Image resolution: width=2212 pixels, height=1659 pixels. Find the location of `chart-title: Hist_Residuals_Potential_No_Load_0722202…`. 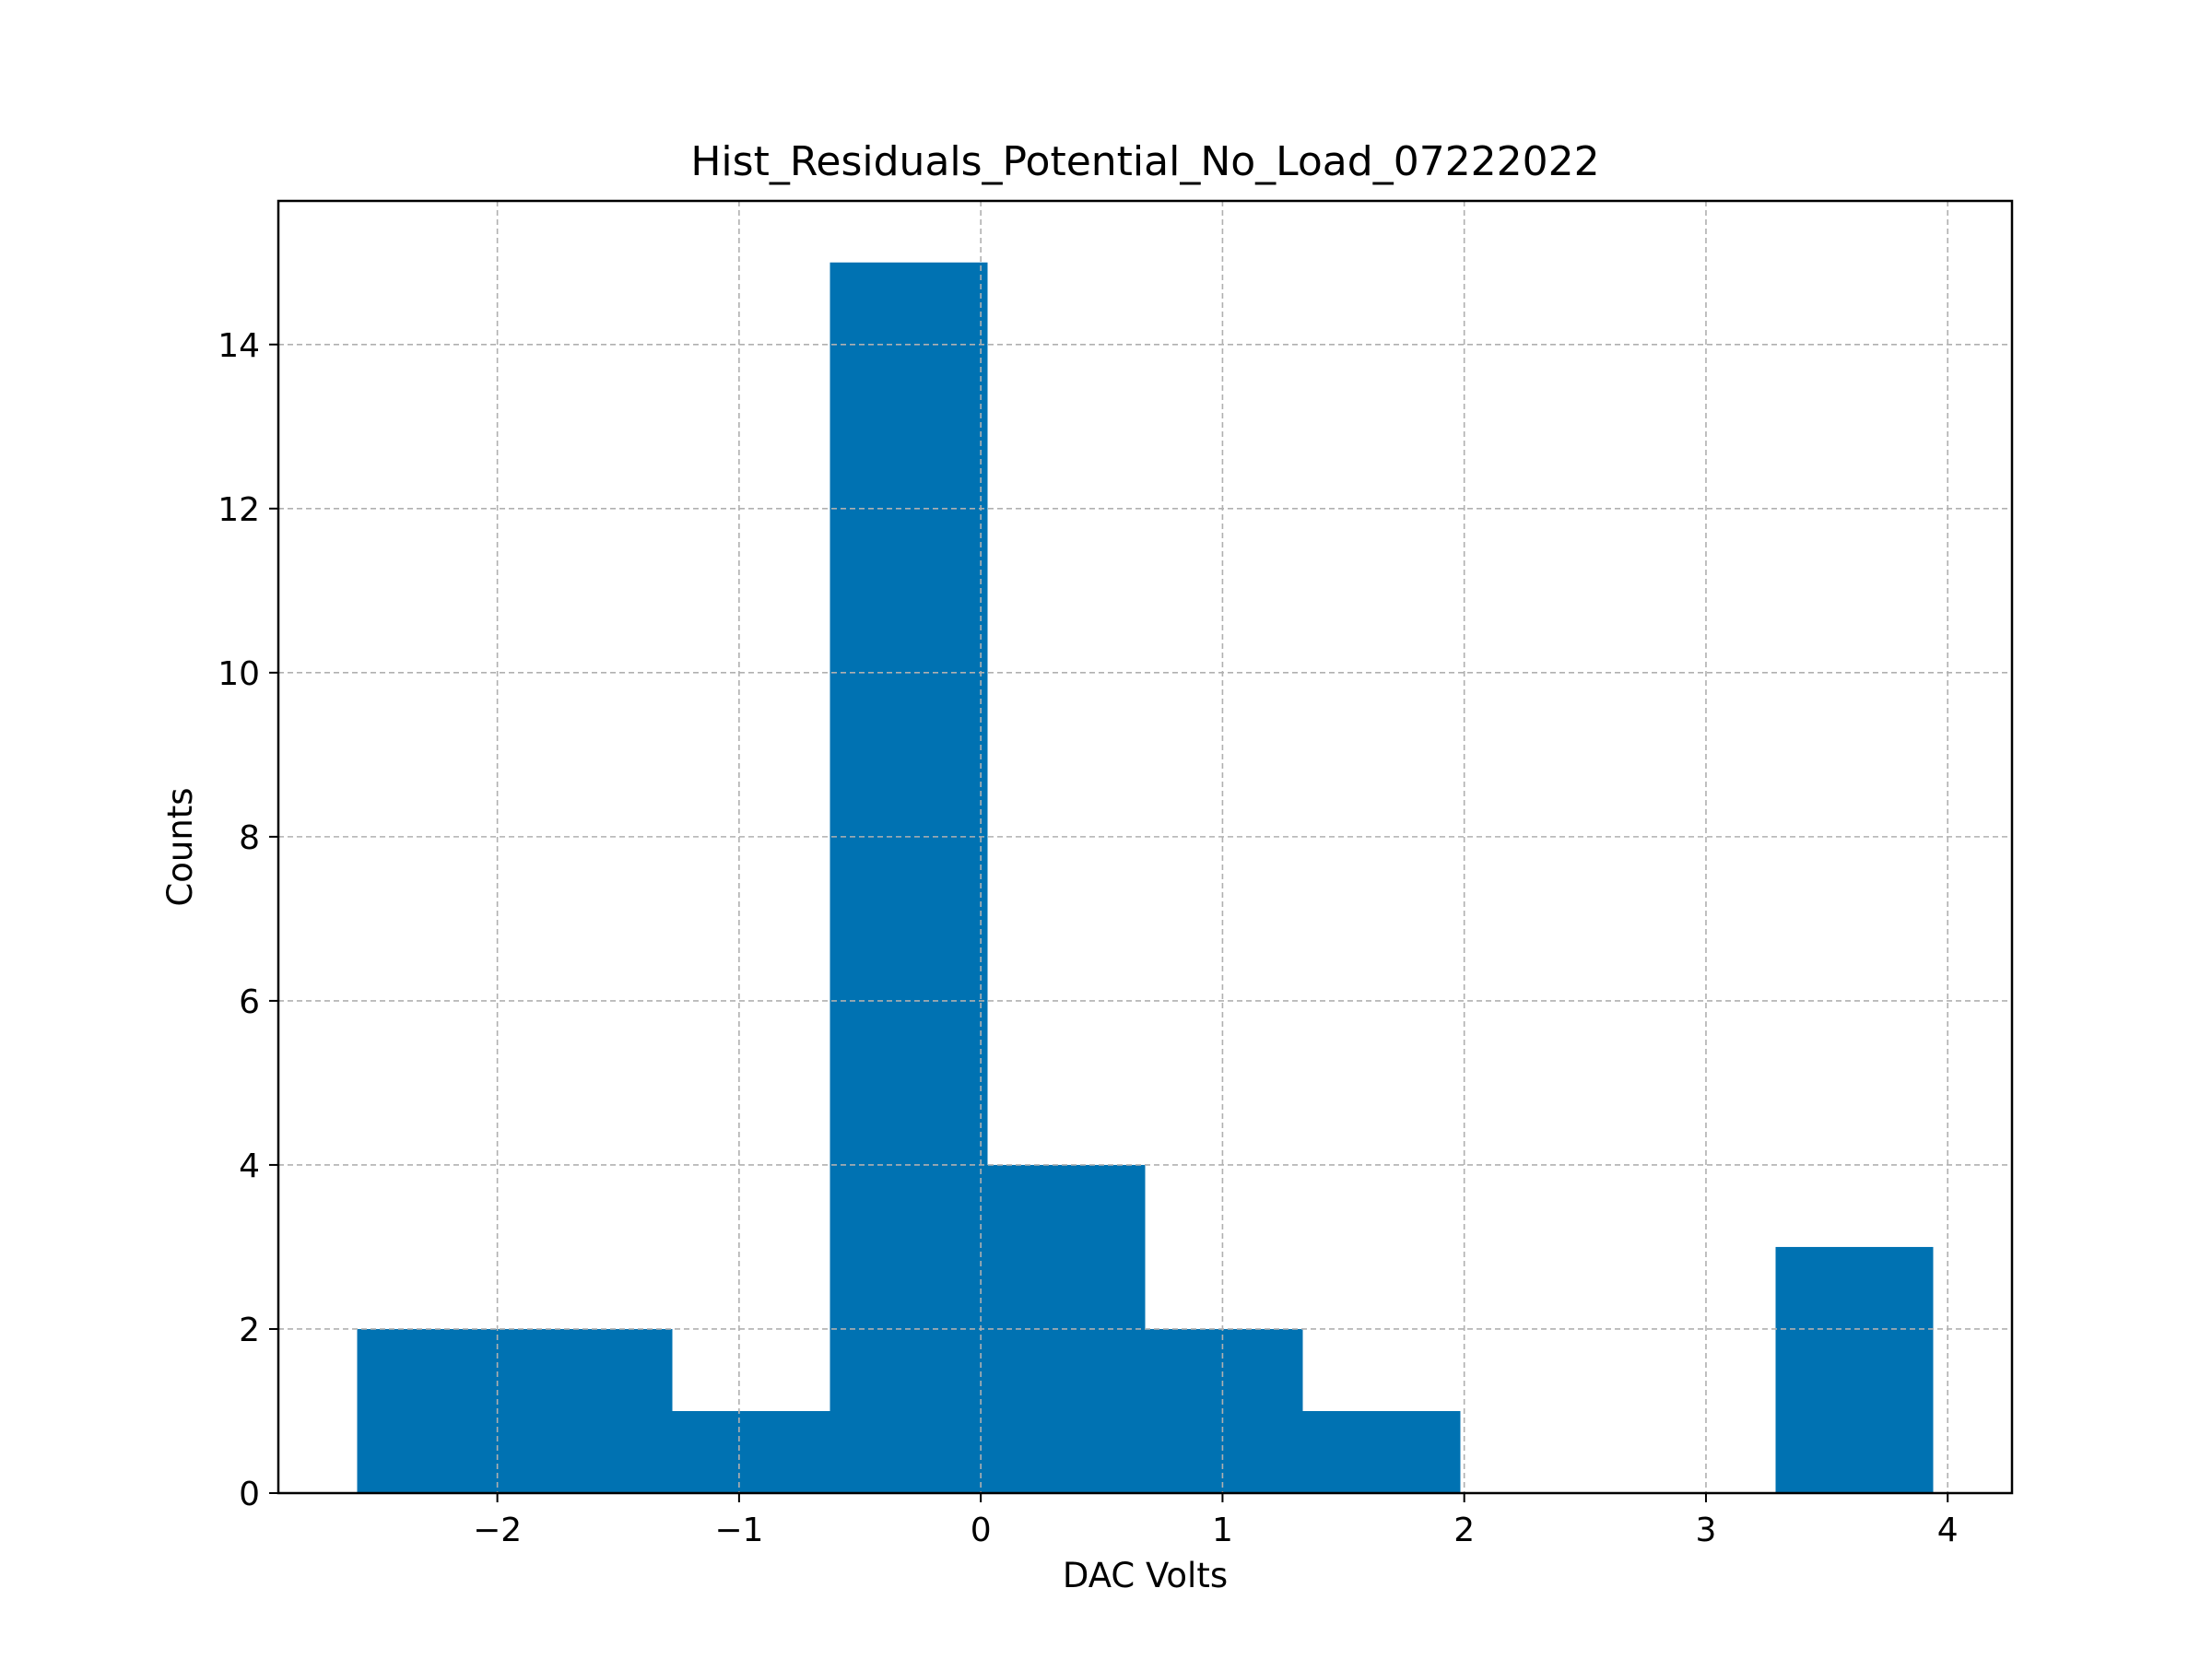

chart-title: Hist_Residuals_Potential_No_Load_0722202… is located at coordinates (1144, 161).